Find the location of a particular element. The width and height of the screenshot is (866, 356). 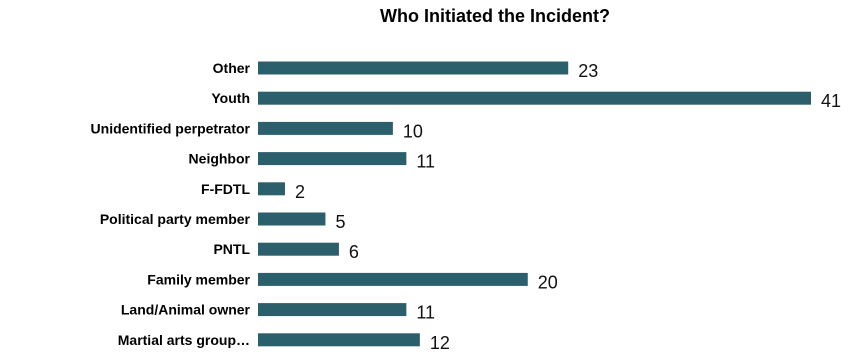

category-label: Other is located at coordinates (232, 68).